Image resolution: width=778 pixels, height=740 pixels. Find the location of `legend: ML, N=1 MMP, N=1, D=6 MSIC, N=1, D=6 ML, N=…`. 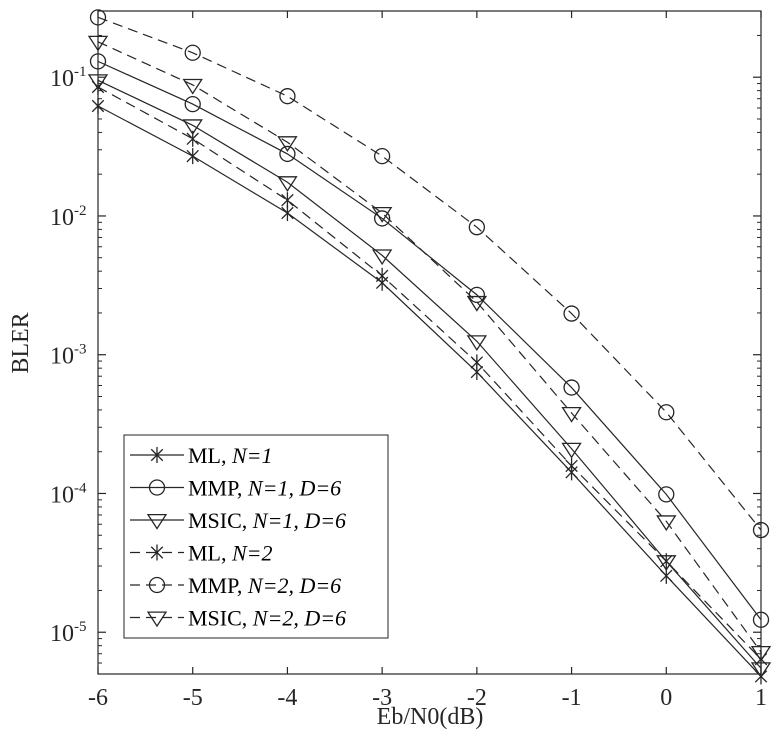

legend: ML, N=1 MMP, N=1, D=6 MSIC, N=1, D=6 ML, N=… is located at coordinates (256, 536).